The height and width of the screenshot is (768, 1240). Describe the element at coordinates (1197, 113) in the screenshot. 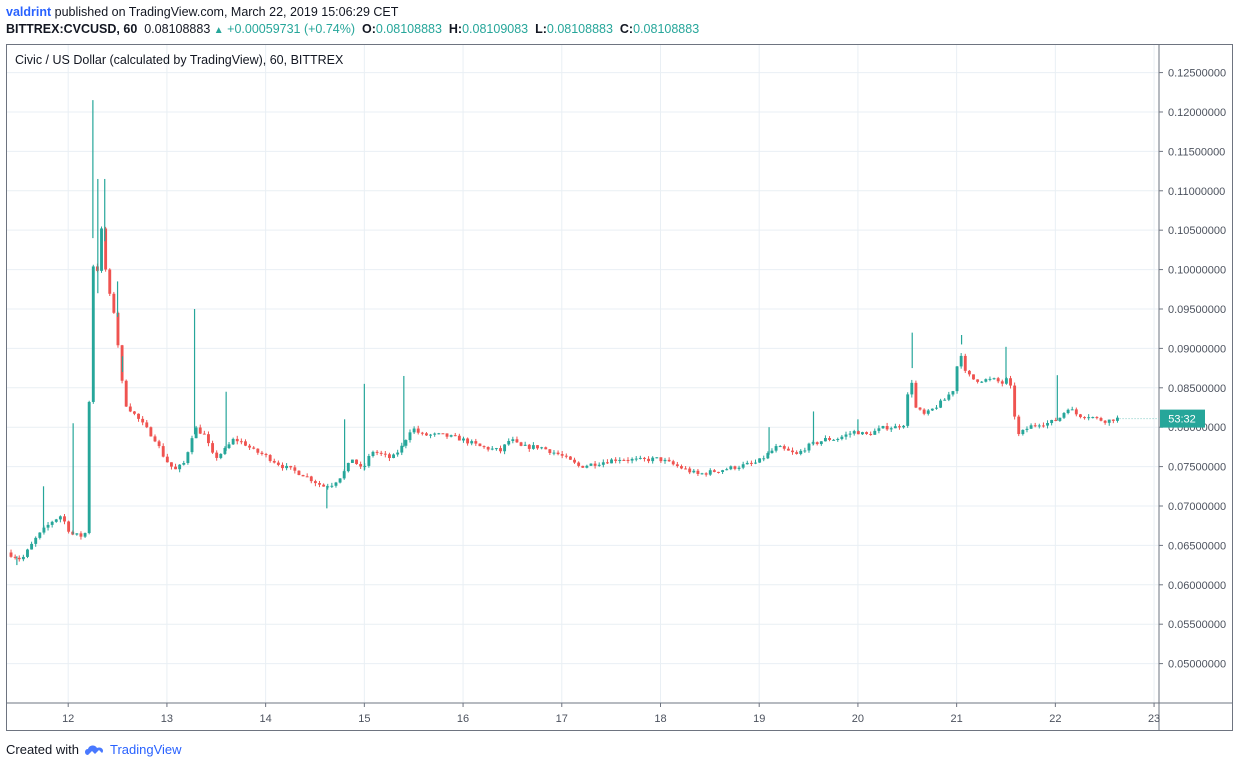

I see `y-tick-label: 0.12000000` at that location.